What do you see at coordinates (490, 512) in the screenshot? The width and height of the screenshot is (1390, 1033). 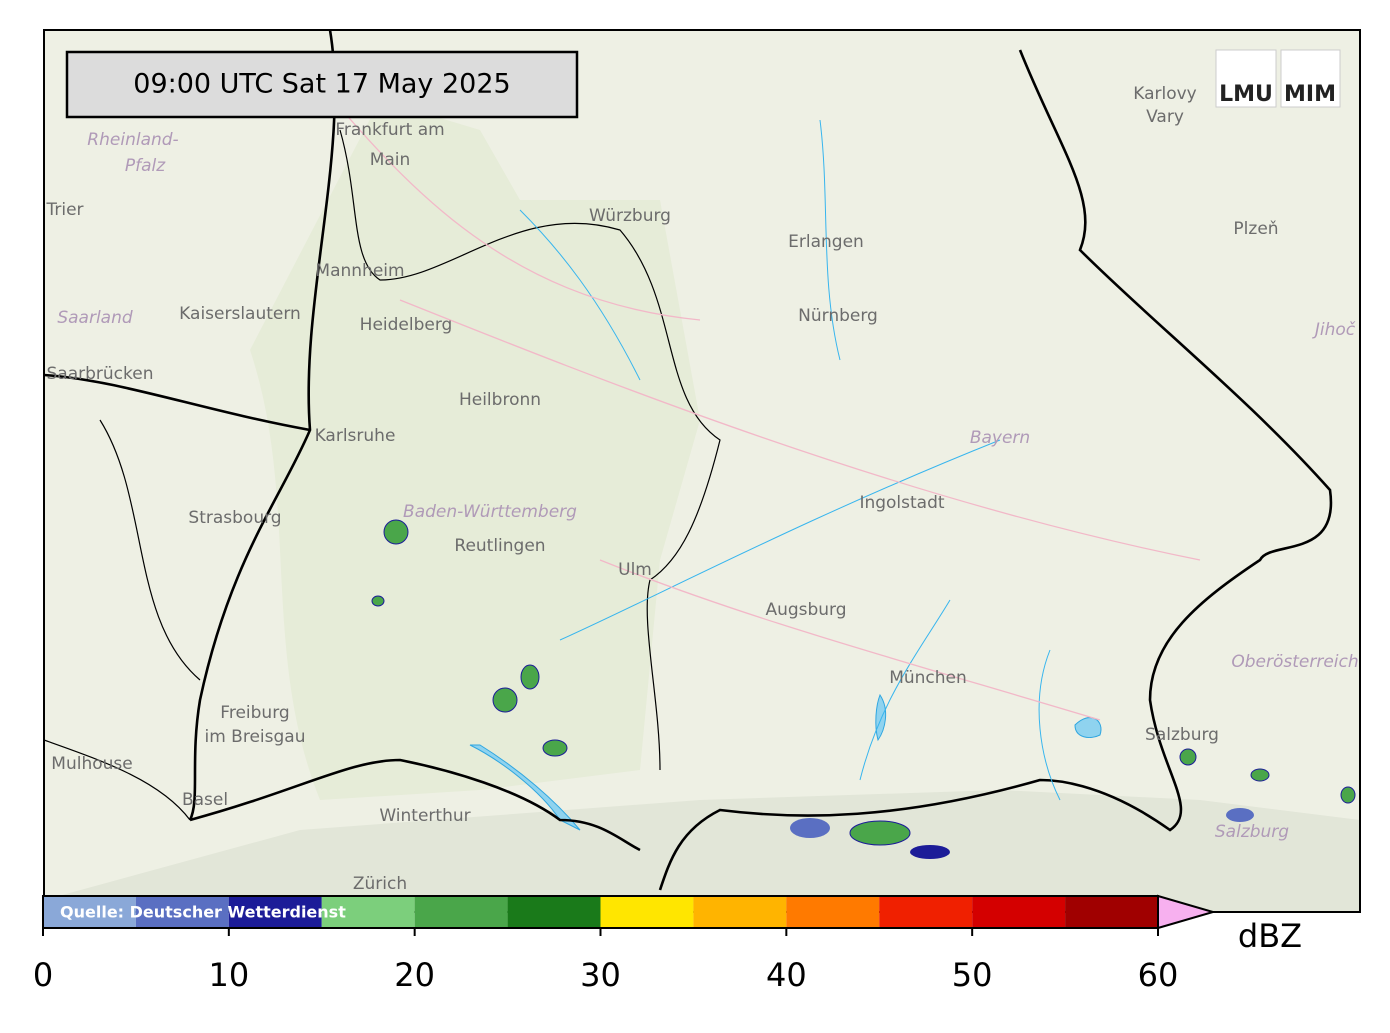 I see `place-label: Baden-Württemberg` at bounding box center [490, 512].